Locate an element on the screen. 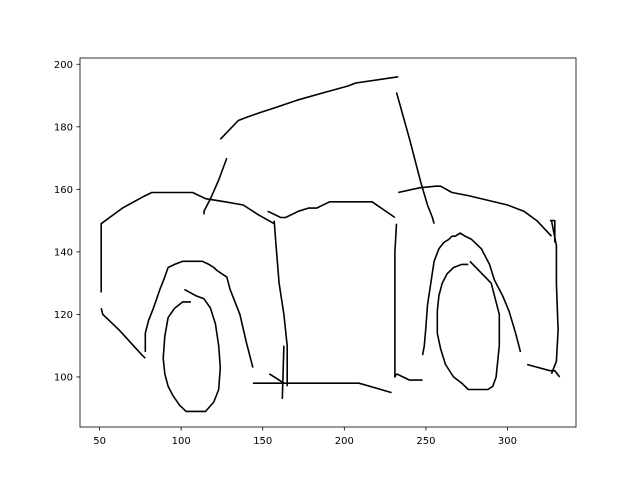  x-tick-label: 150 is located at coordinates (262, 441).